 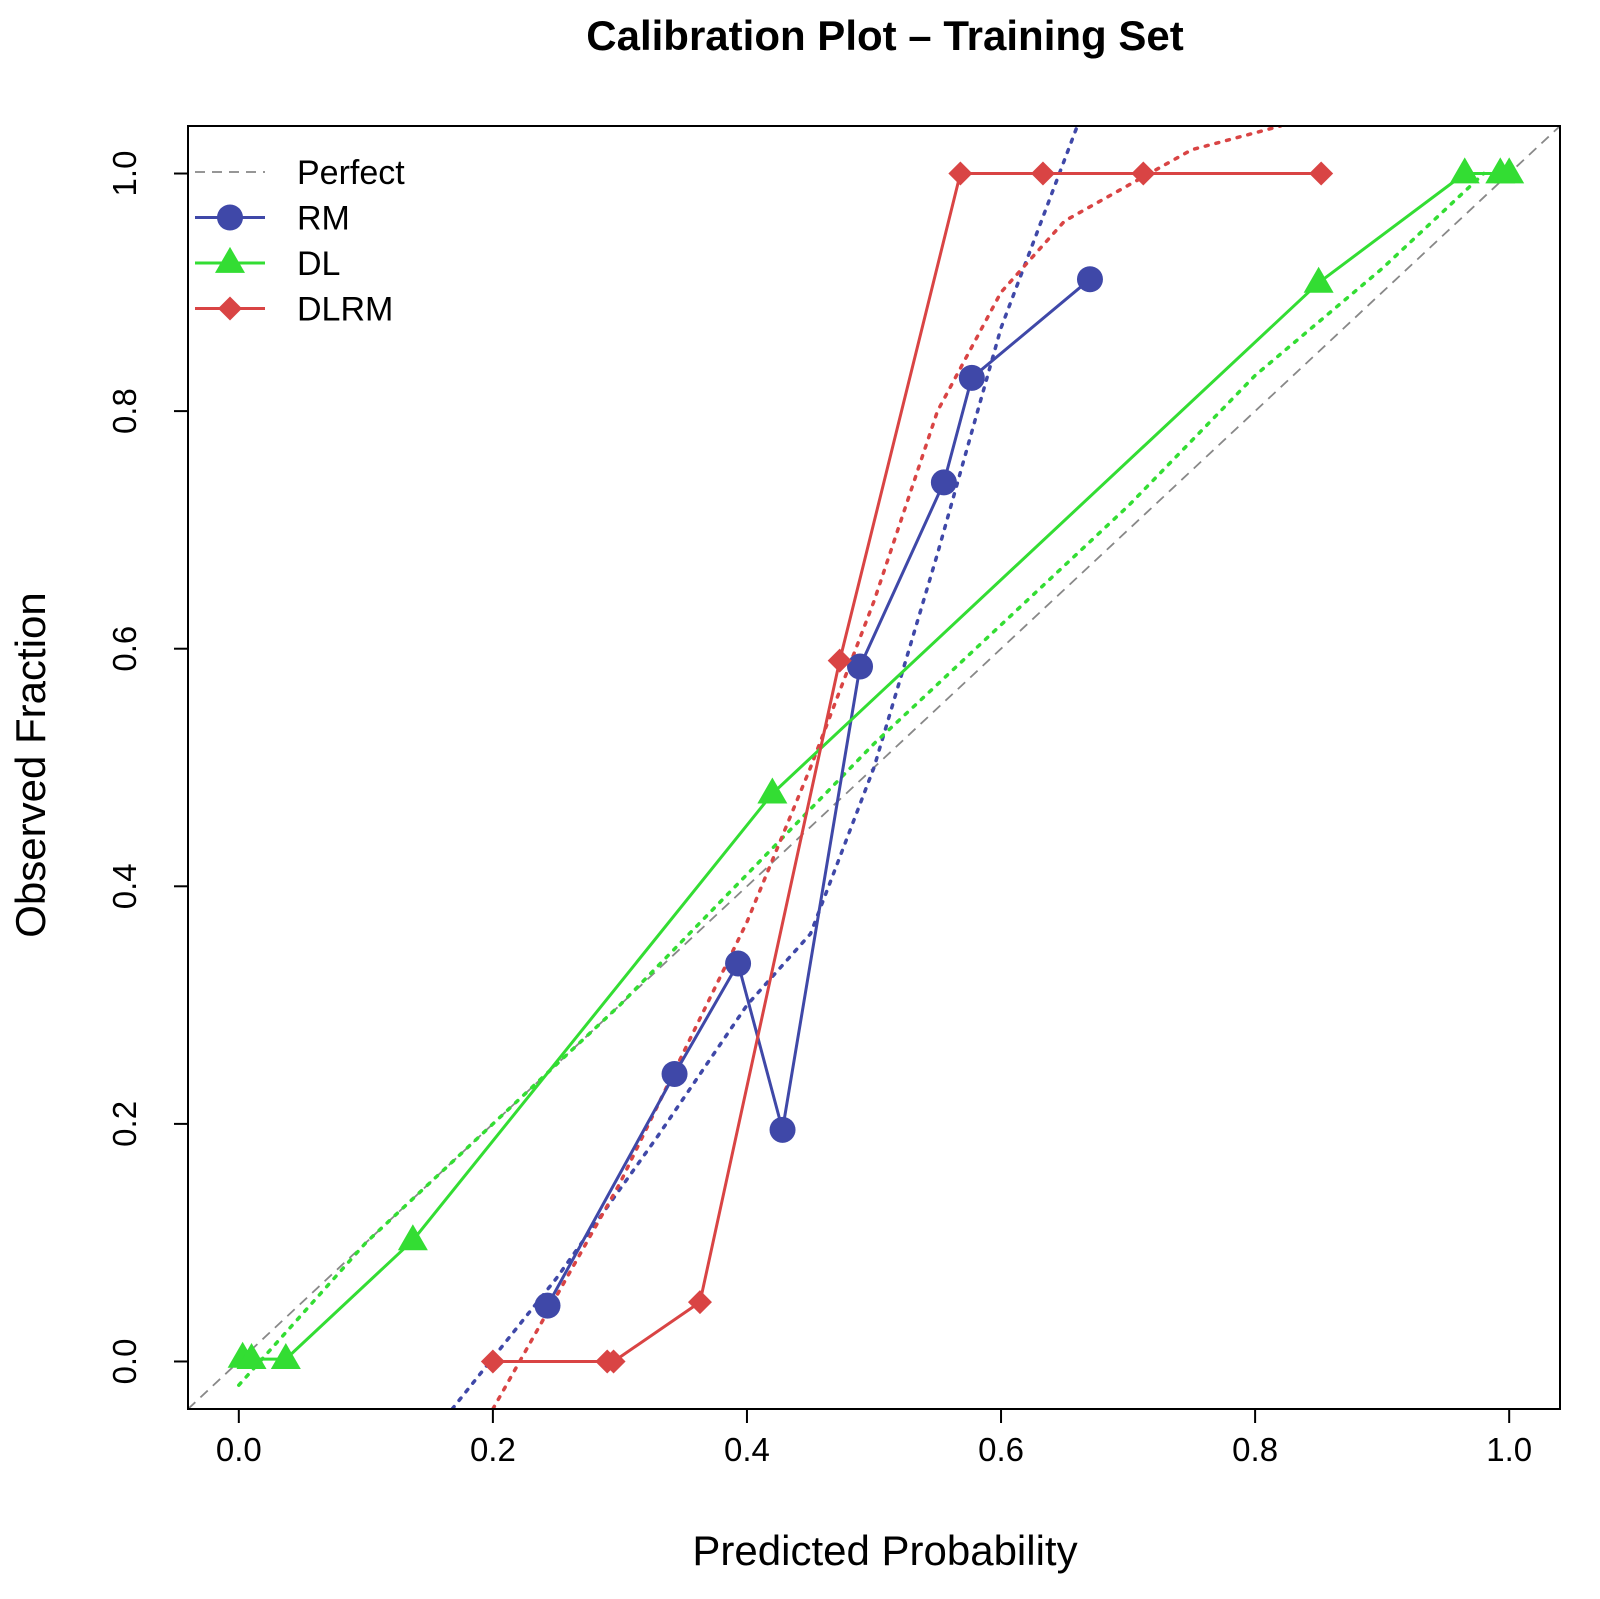 What do you see at coordinates (30, 764) in the screenshot?
I see `y-axis-label: Observed Fraction` at bounding box center [30, 764].